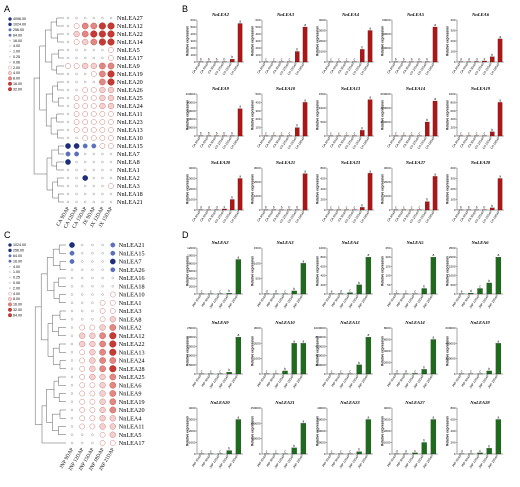 The image size is (520, 487). I want to click on legend-swatch, so click(10, 315).